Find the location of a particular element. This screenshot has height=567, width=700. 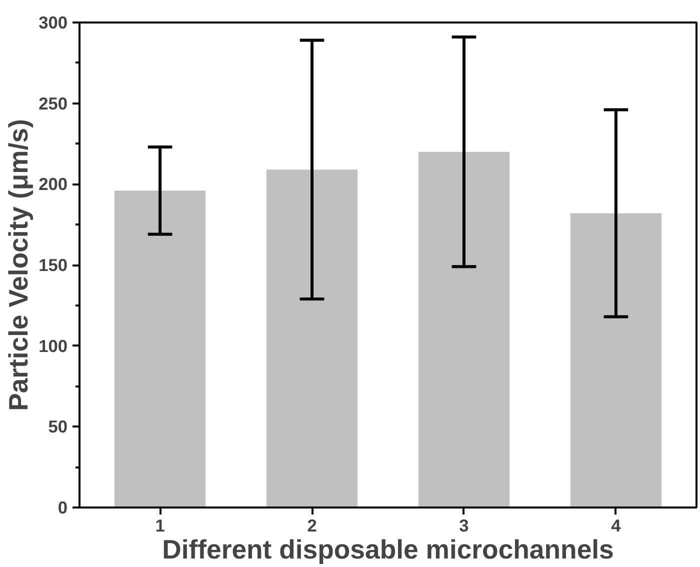

y-tick-label: 50 is located at coordinates (58, 426).